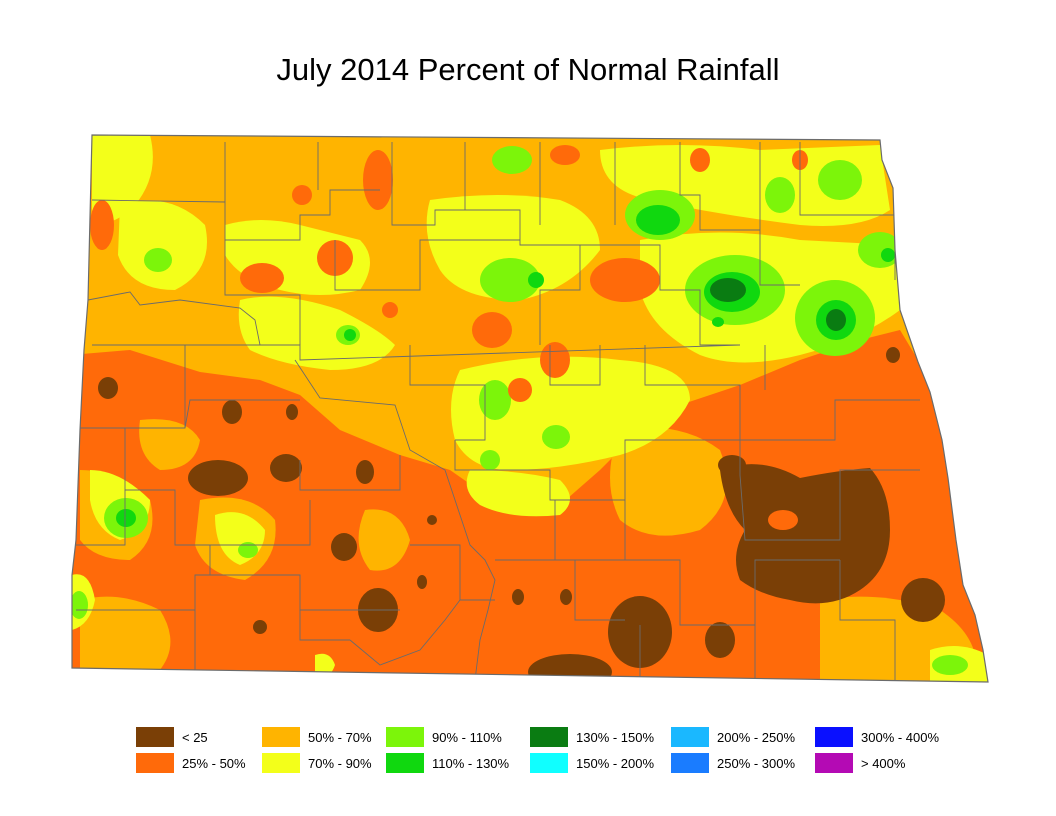 This screenshot has height=816, width=1056. Describe the element at coordinates (883, 763) in the screenshot. I see `legend-label: > 400%` at that location.